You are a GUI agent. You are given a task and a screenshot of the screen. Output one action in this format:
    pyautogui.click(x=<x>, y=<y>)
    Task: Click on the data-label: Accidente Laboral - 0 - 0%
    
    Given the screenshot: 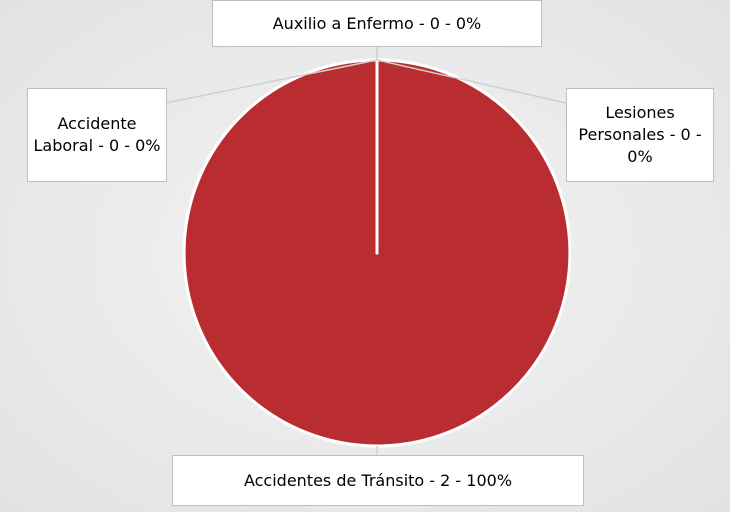 What is the action you would take?
    pyautogui.click(x=97, y=135)
    